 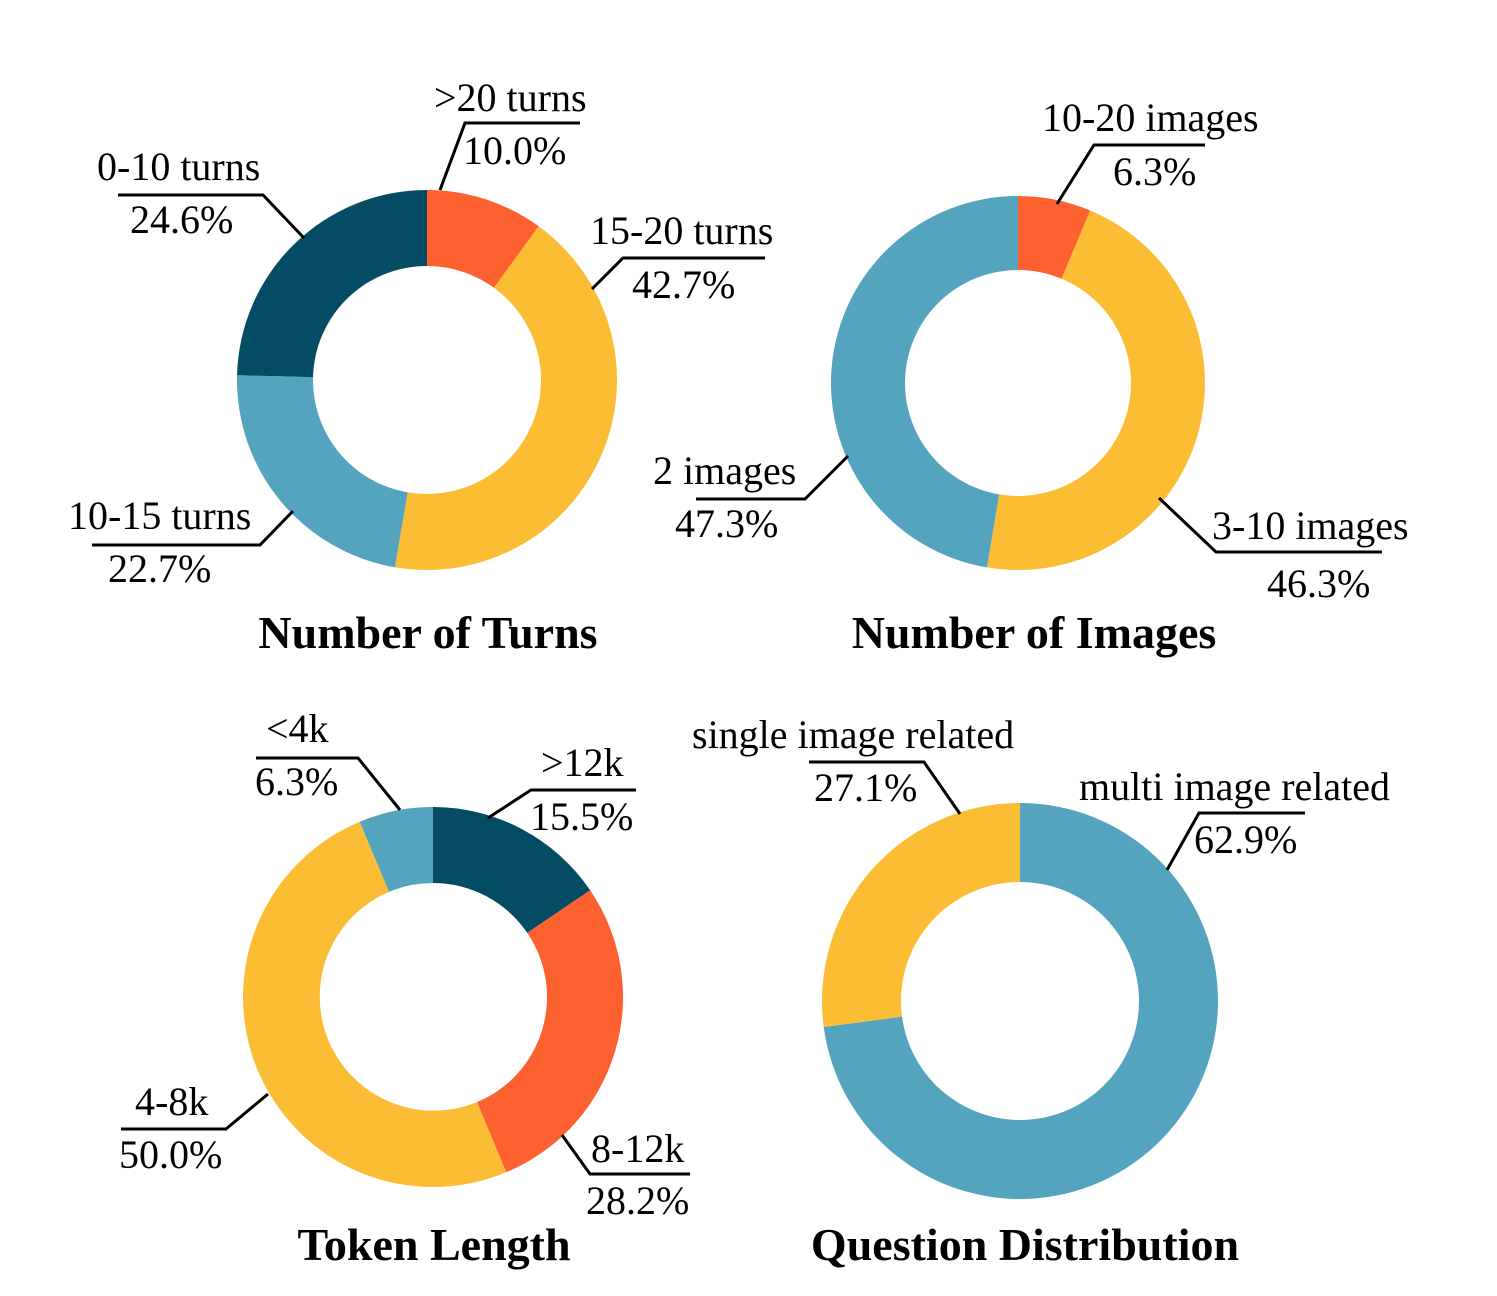 What do you see at coordinates (726, 523) in the screenshot?
I see `slice-value-label: 47.3%` at bounding box center [726, 523].